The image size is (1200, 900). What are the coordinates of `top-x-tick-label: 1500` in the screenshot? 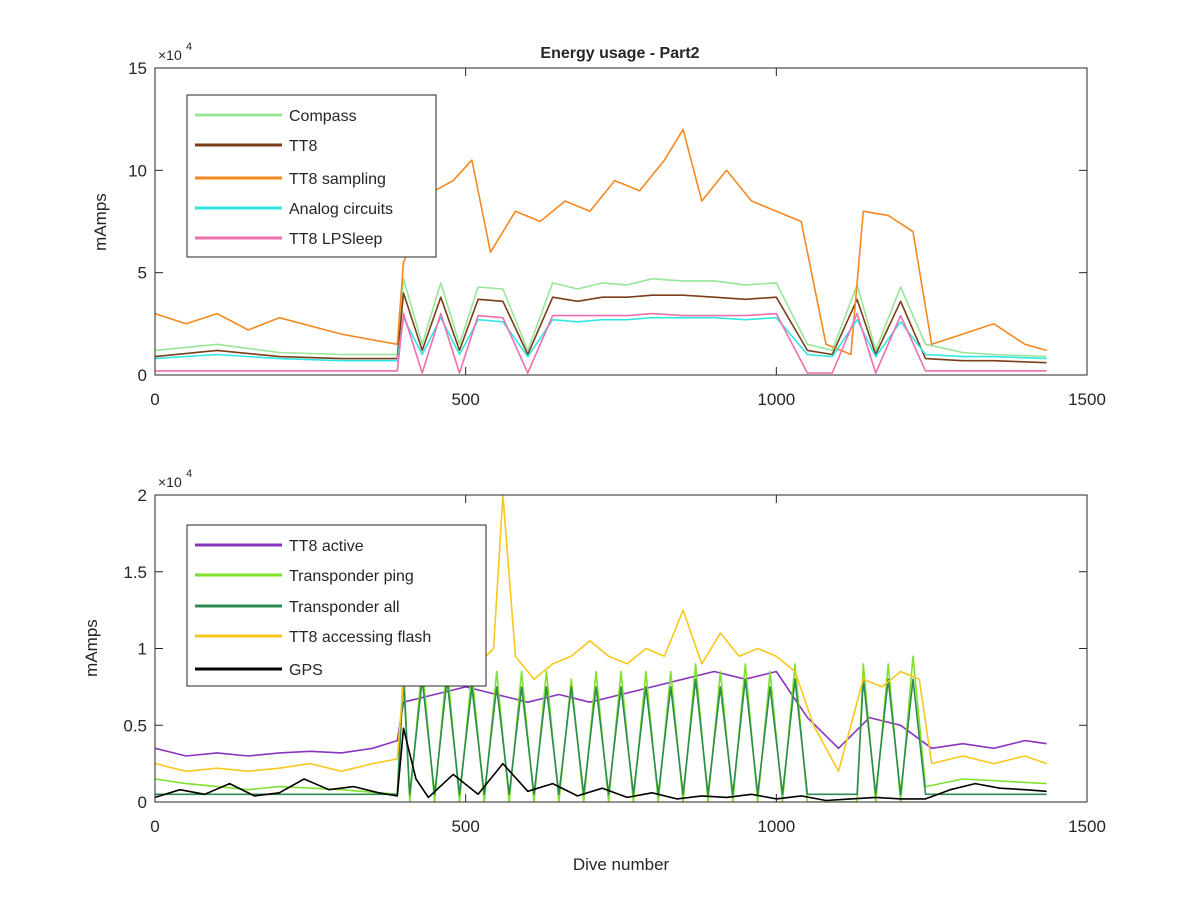 It's located at (1087, 399).